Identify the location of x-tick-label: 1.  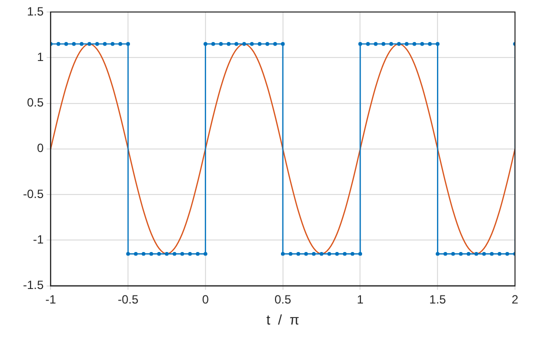
(360, 299).